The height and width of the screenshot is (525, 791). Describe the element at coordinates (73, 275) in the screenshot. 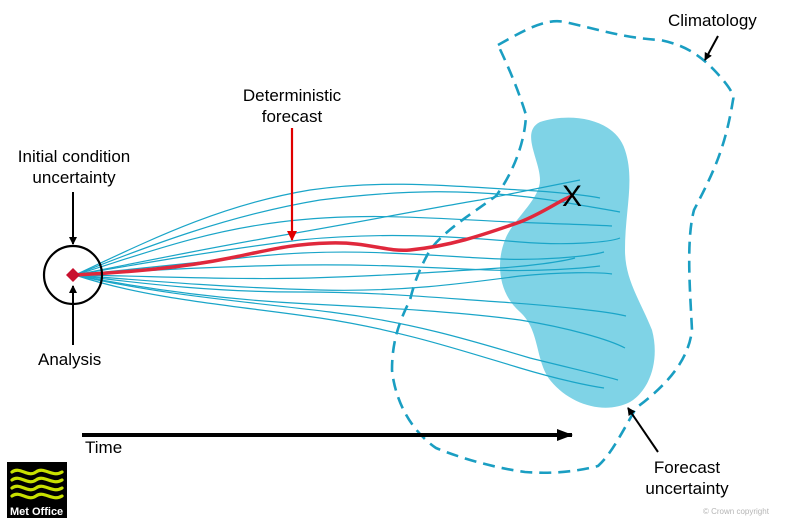

I see `analysis-diamond` at that location.